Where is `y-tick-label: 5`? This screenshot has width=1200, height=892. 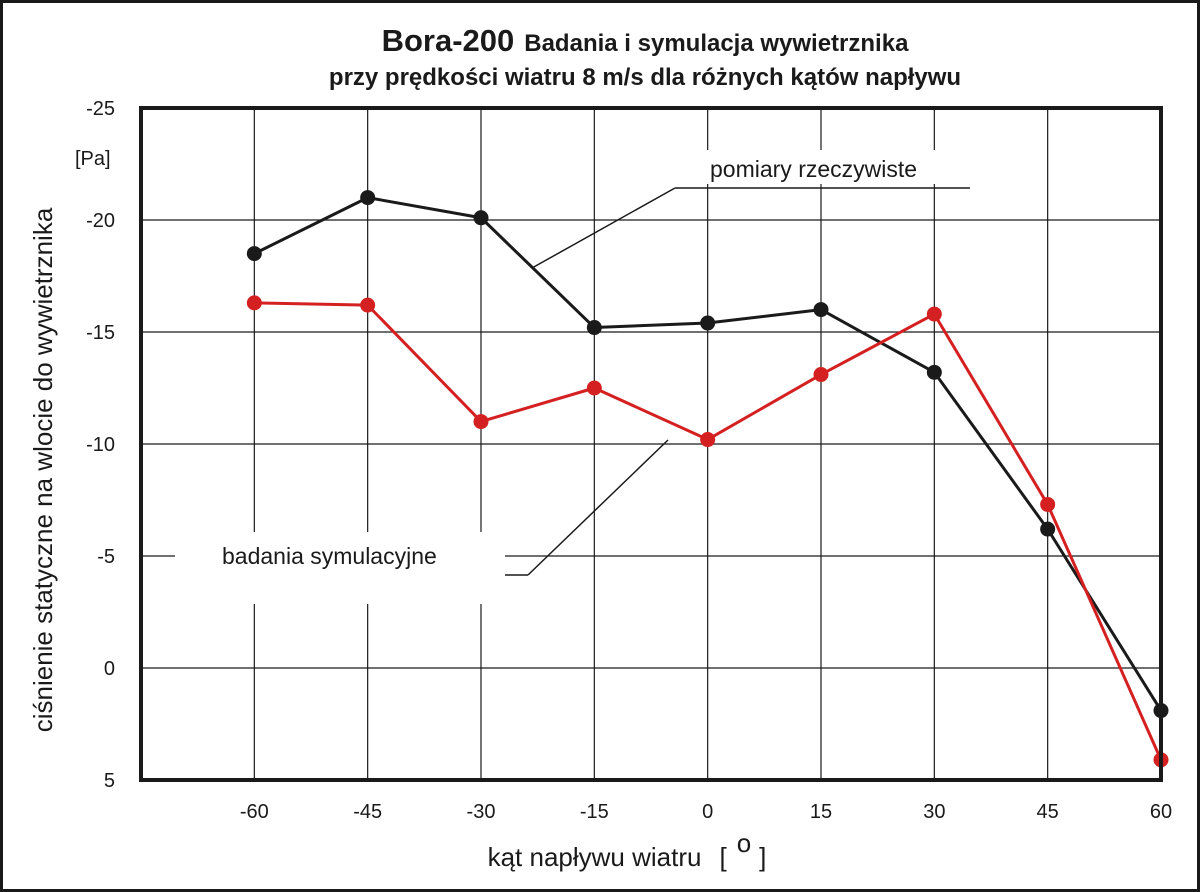
y-tick-label: 5 is located at coordinates (109, 781).